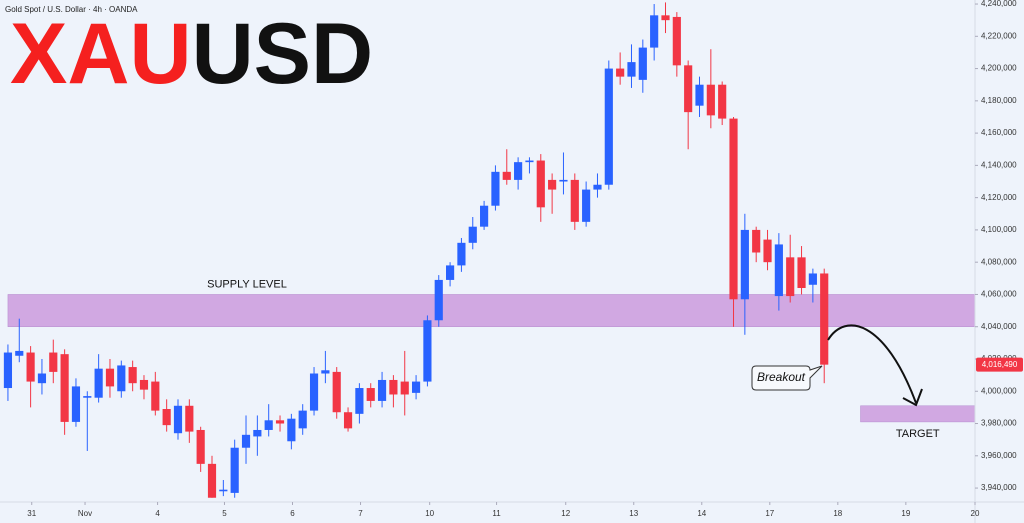 This screenshot has height=523, width=1024. I want to click on title-part: USD, so click(283, 54).